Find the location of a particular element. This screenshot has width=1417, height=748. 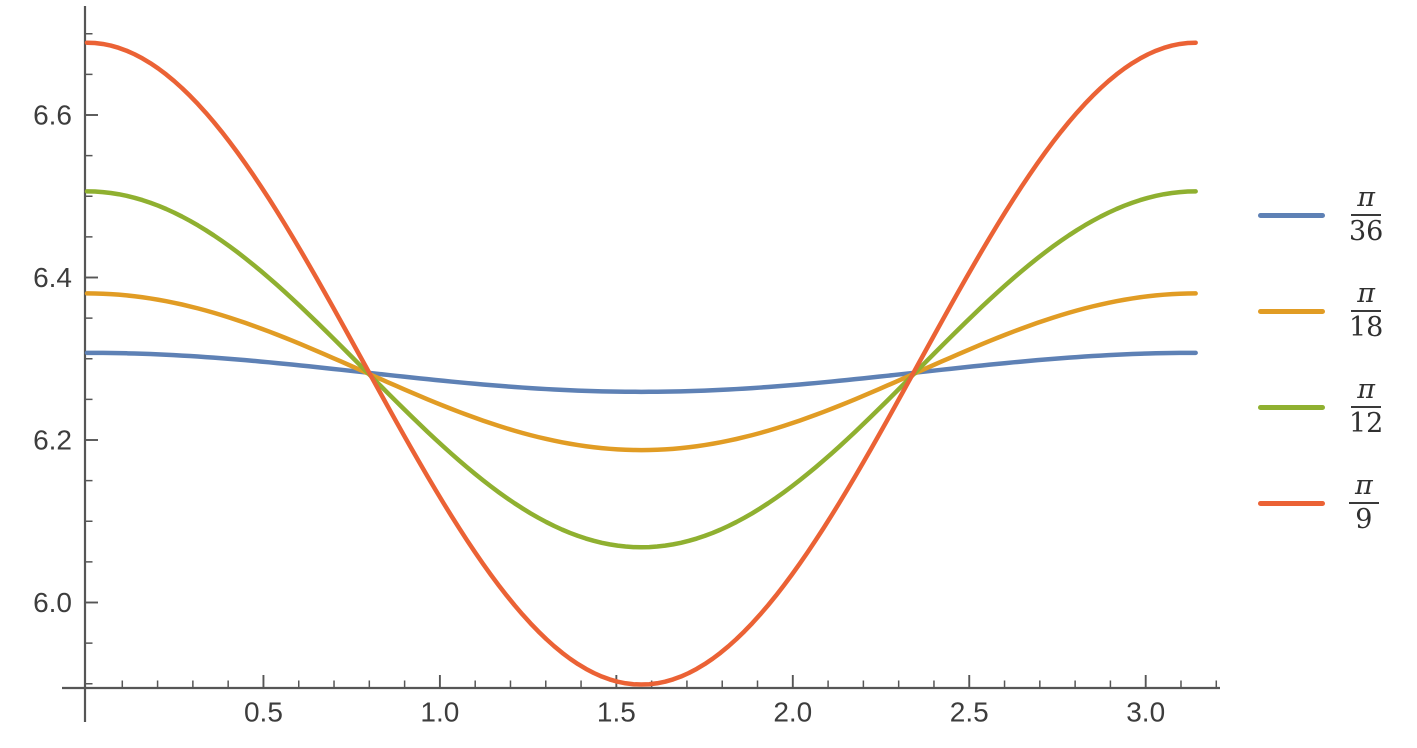

fraction-denominator: 12 is located at coordinates (1366, 423).